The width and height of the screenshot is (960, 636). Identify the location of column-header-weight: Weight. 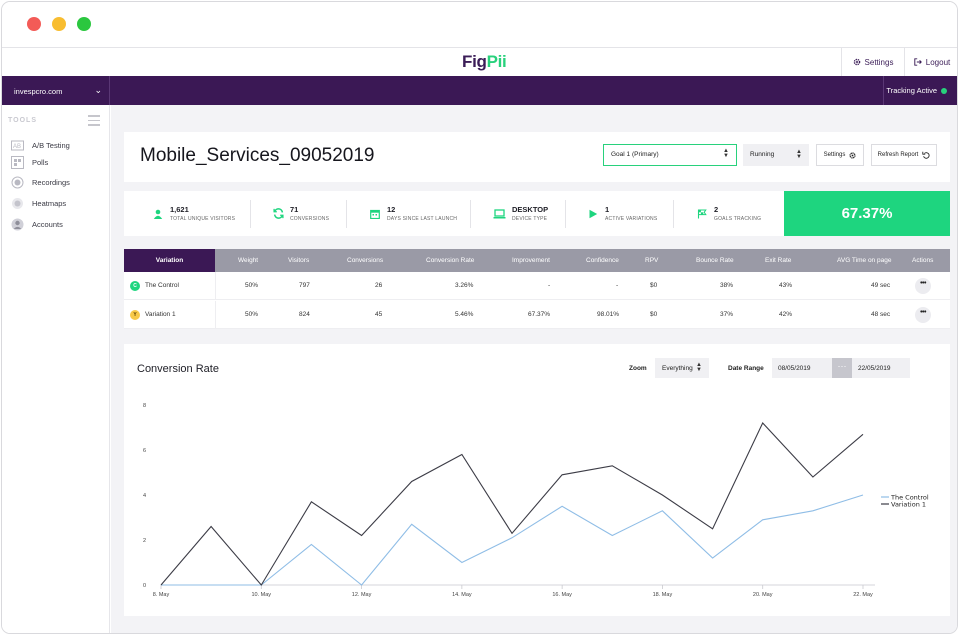
(248, 260).